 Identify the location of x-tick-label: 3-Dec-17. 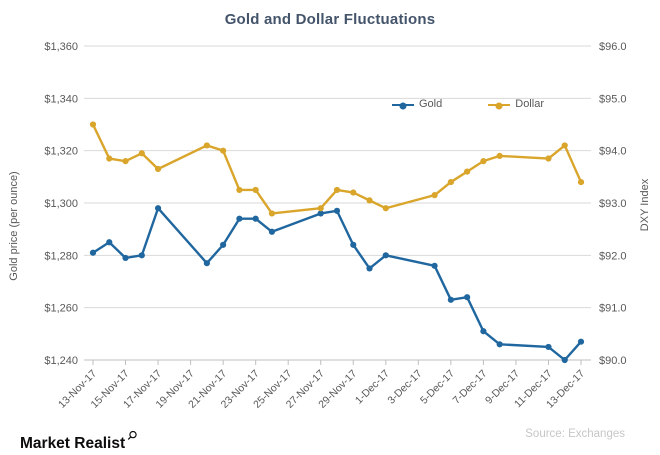
(404, 387).